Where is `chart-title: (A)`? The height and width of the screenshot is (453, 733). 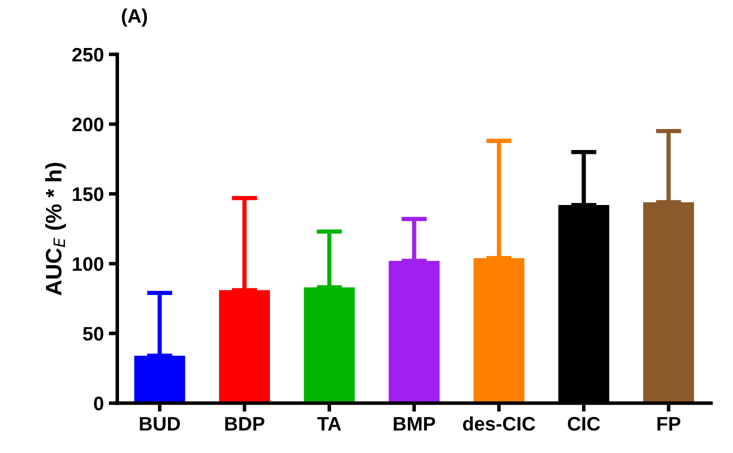 chart-title: (A) is located at coordinates (134, 17).